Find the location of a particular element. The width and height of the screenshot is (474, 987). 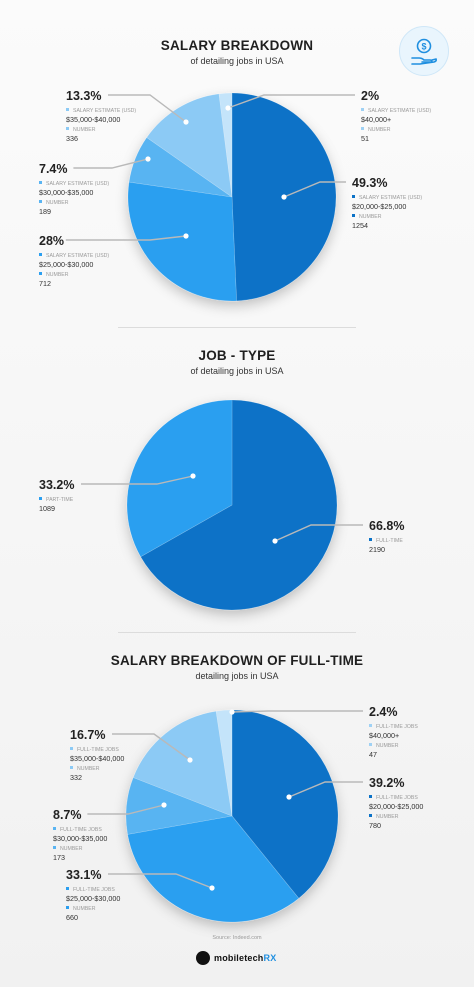

percent-label: 49.3% is located at coordinates (369, 183).